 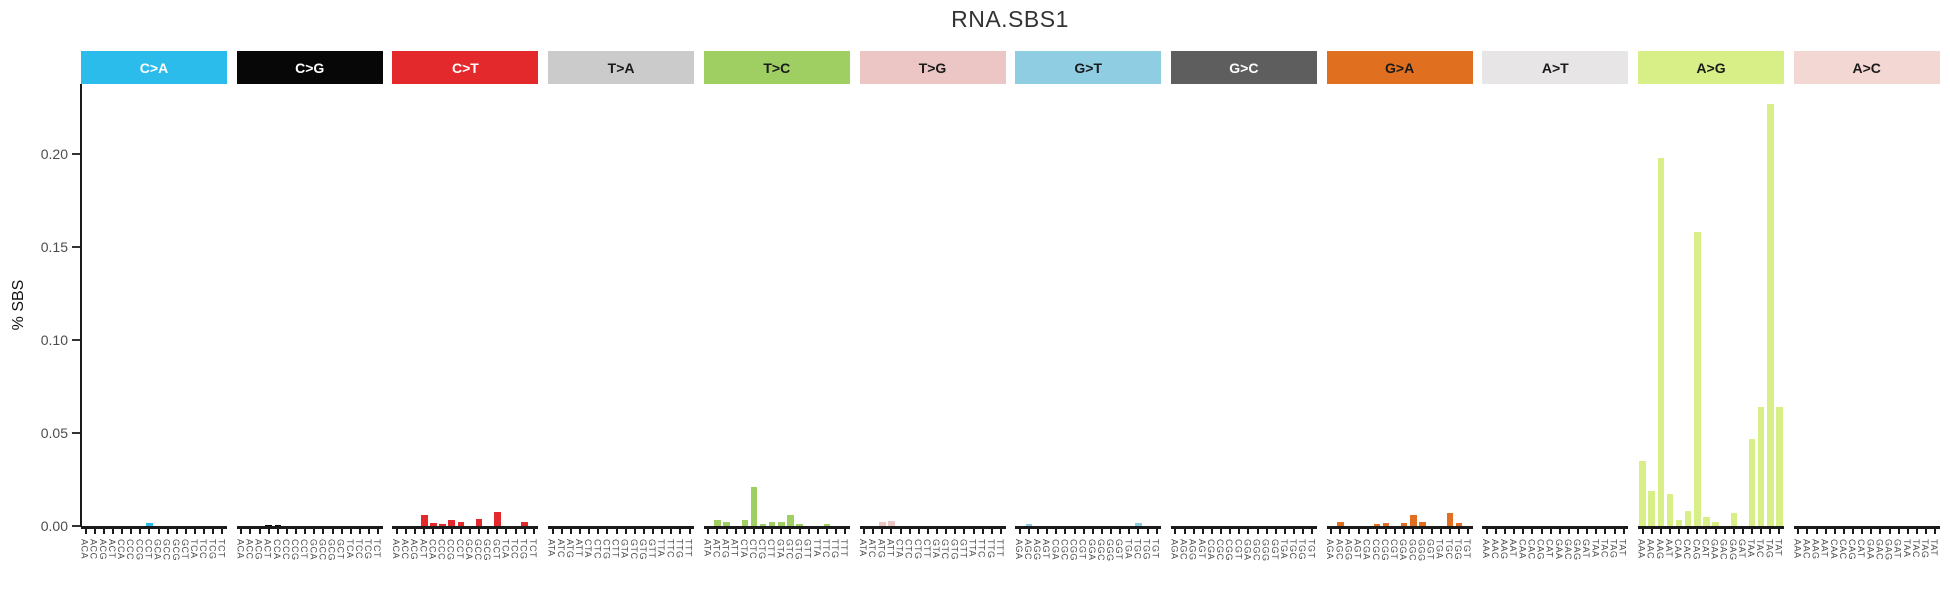 What do you see at coordinates (154, 305) in the screenshot?
I see `panel-plot-area` at bounding box center [154, 305].